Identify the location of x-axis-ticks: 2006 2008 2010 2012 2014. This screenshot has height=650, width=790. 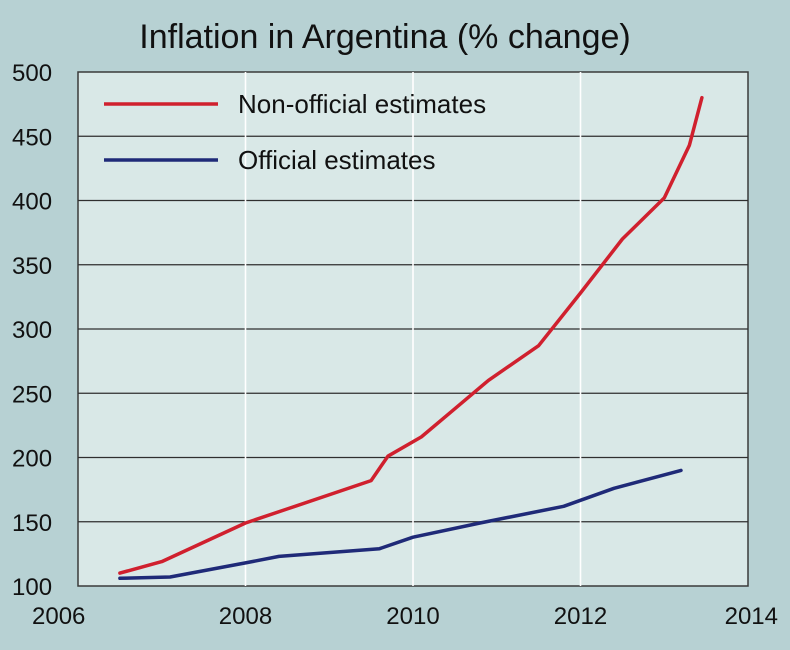
(405, 616).